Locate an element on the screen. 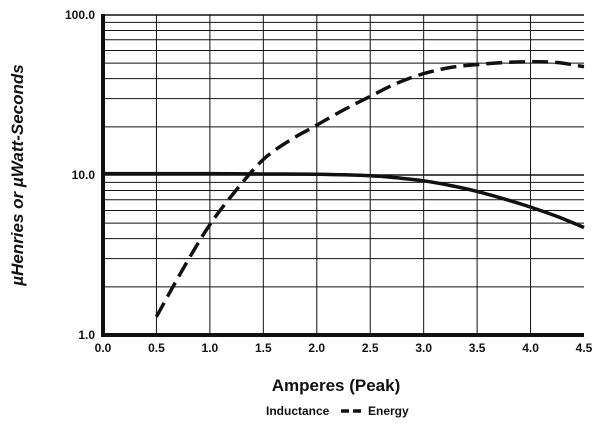 This screenshot has width=598, height=424. y-tick-label: 1.0 is located at coordinates (86, 335).